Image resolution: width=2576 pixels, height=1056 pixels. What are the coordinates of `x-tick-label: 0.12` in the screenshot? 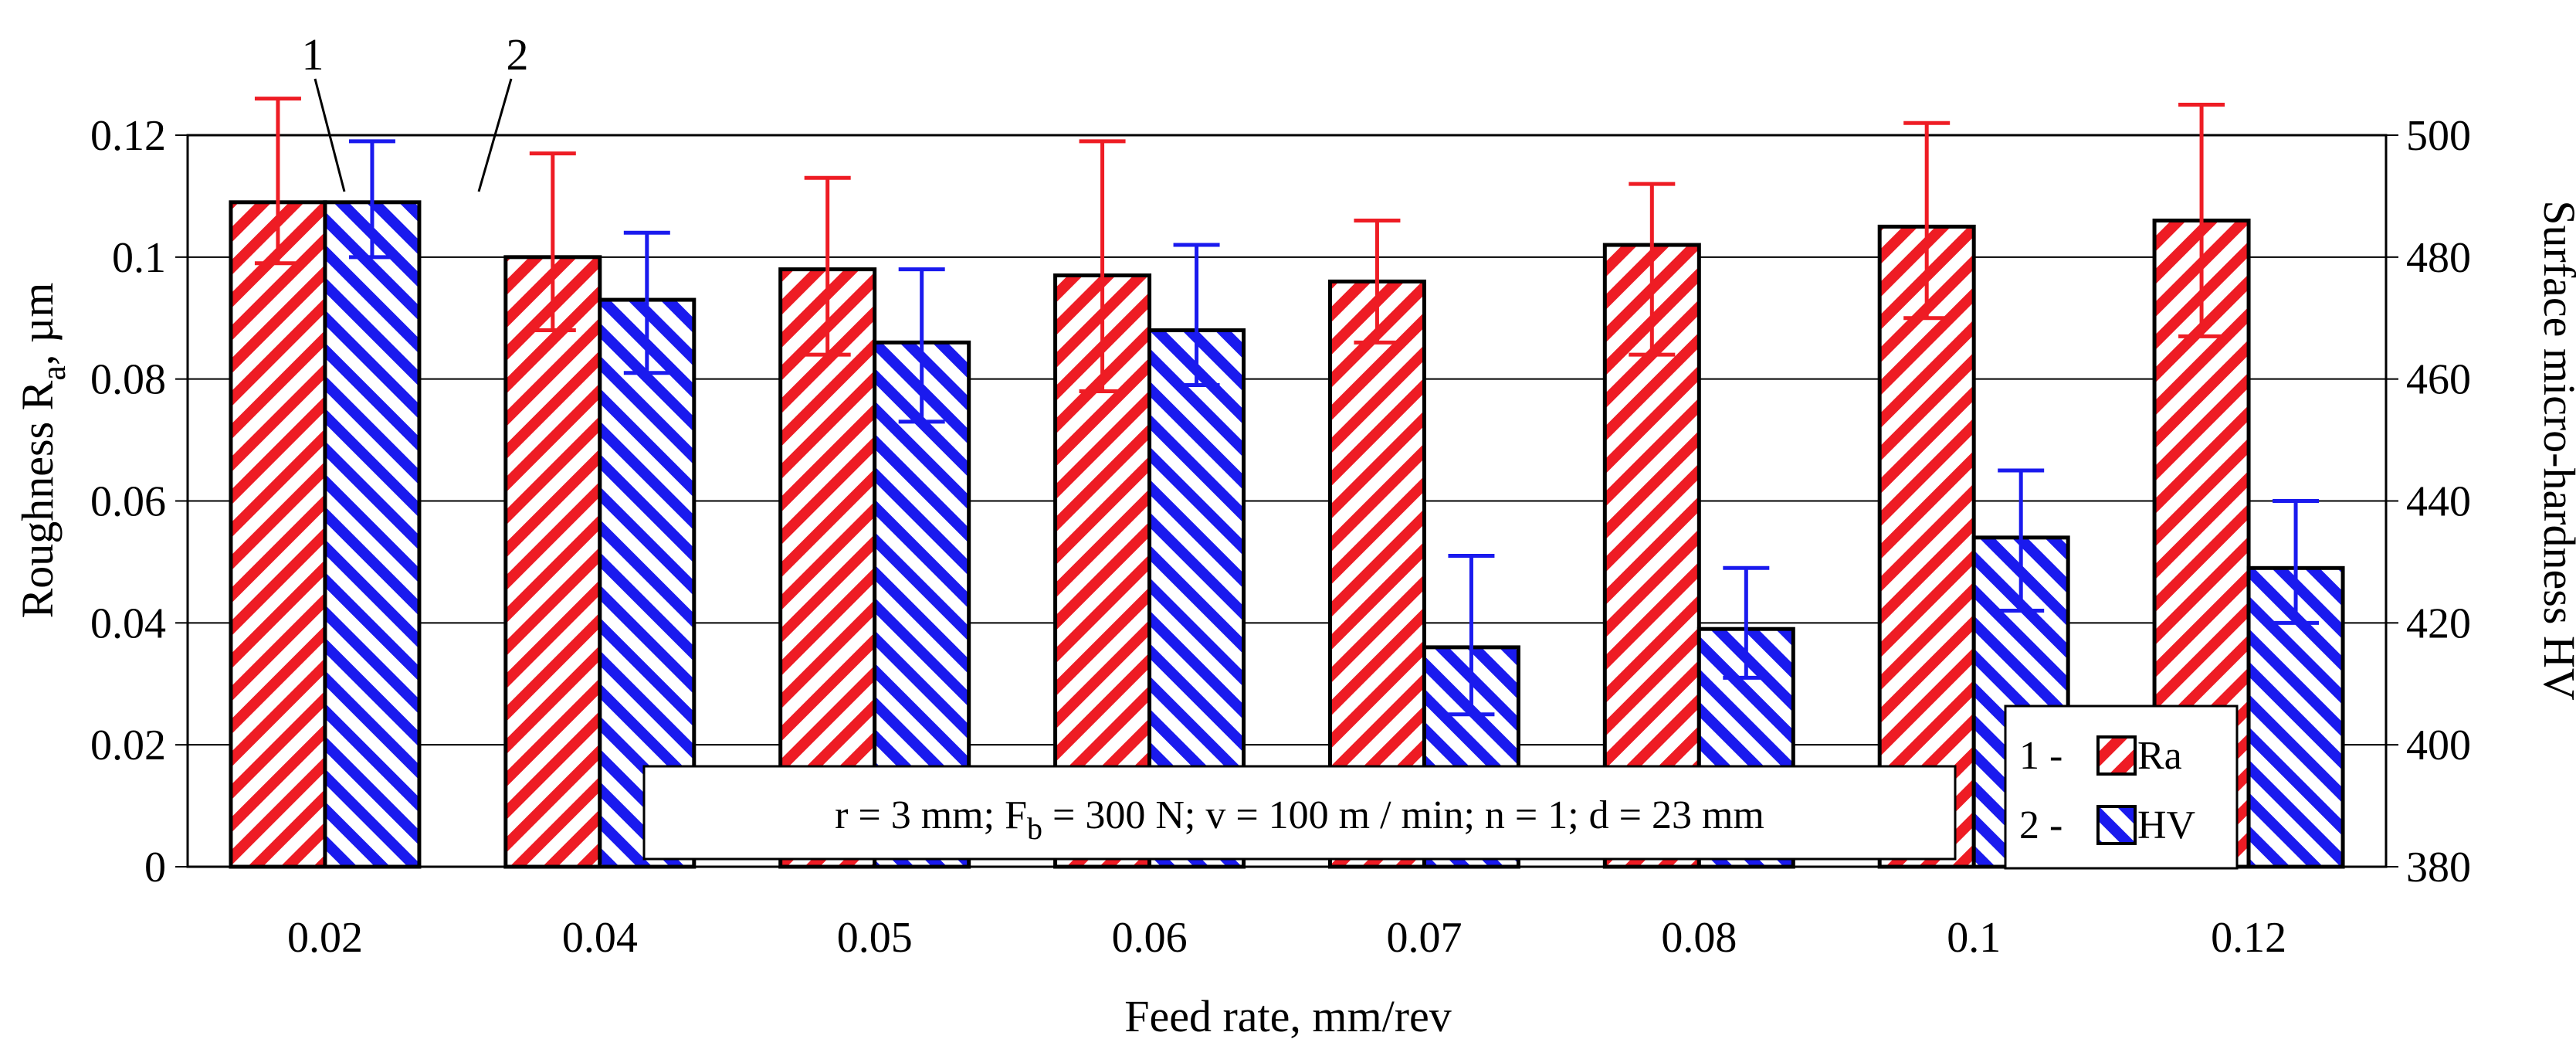 It's located at (2248, 938).